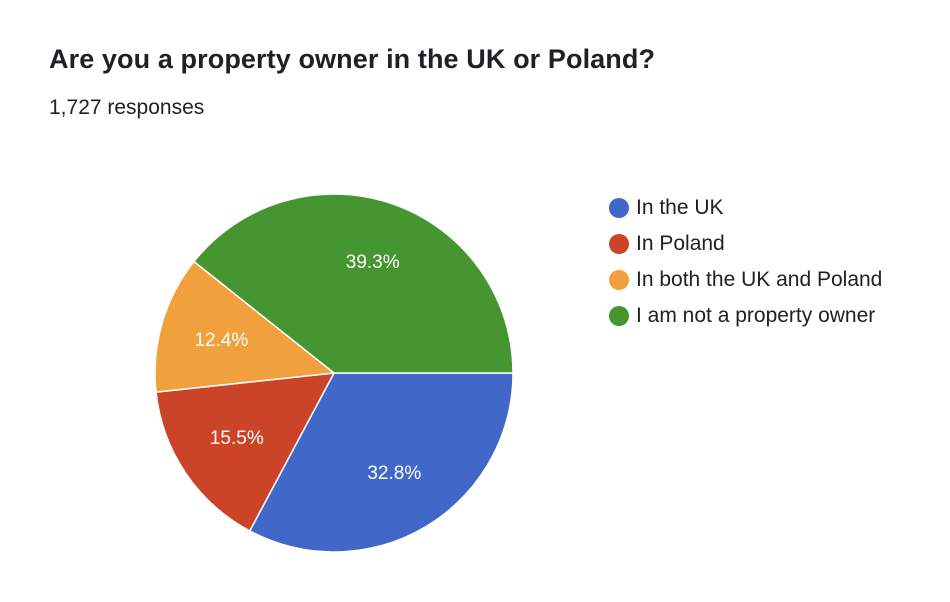  Describe the element at coordinates (756, 315) in the screenshot. I see `legend-label-3: I am not a property owner` at that location.